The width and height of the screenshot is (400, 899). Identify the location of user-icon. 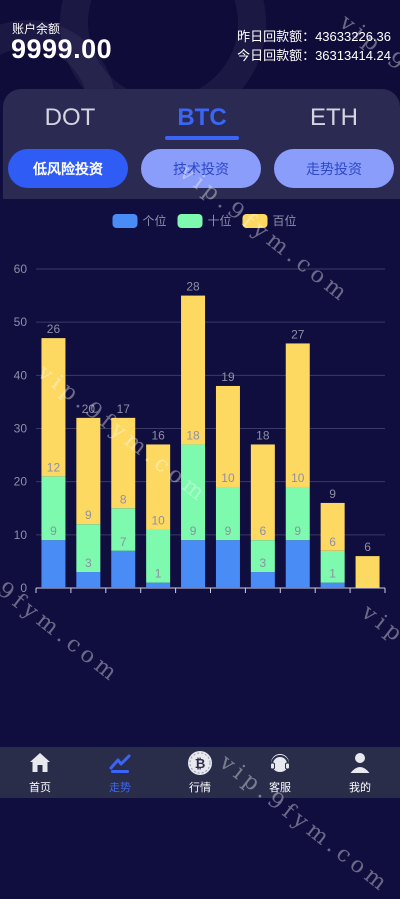
(360, 763).